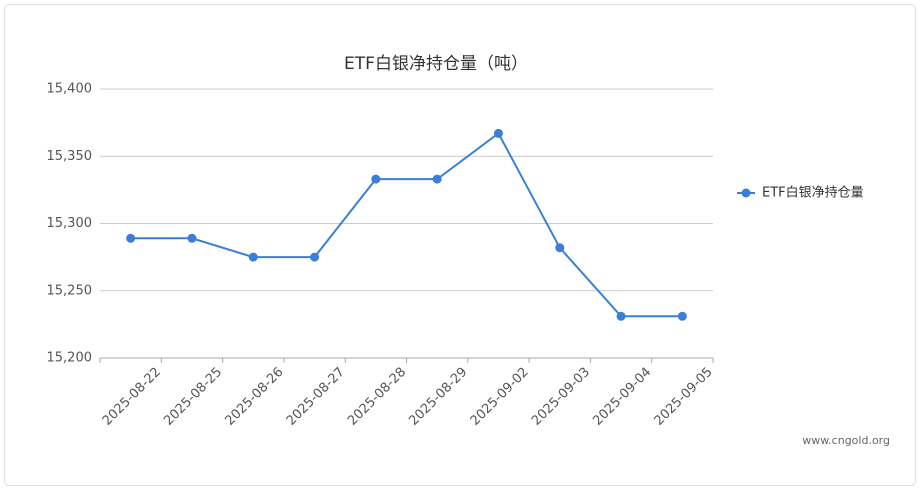 The image size is (920, 492). What do you see at coordinates (746, 193) in the screenshot?
I see `legend-marker` at bounding box center [746, 193].